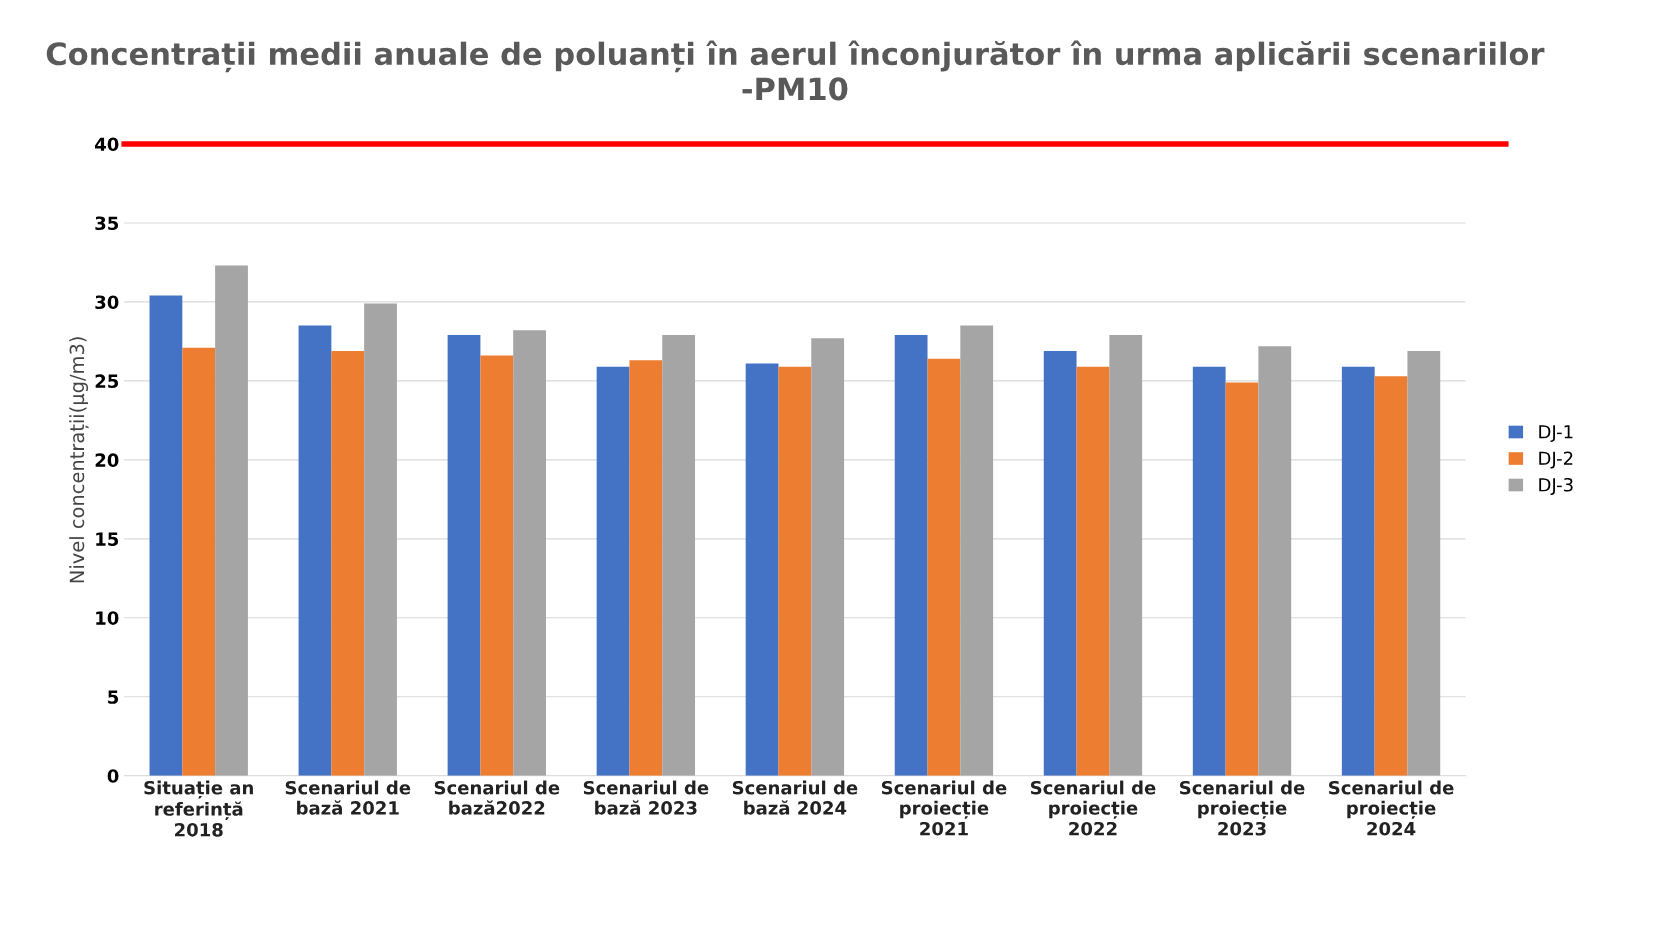 Image resolution: width=1656 pixels, height=929 pixels. Describe the element at coordinates (107, 460) in the screenshot. I see `y-tick-label: 20` at that location.